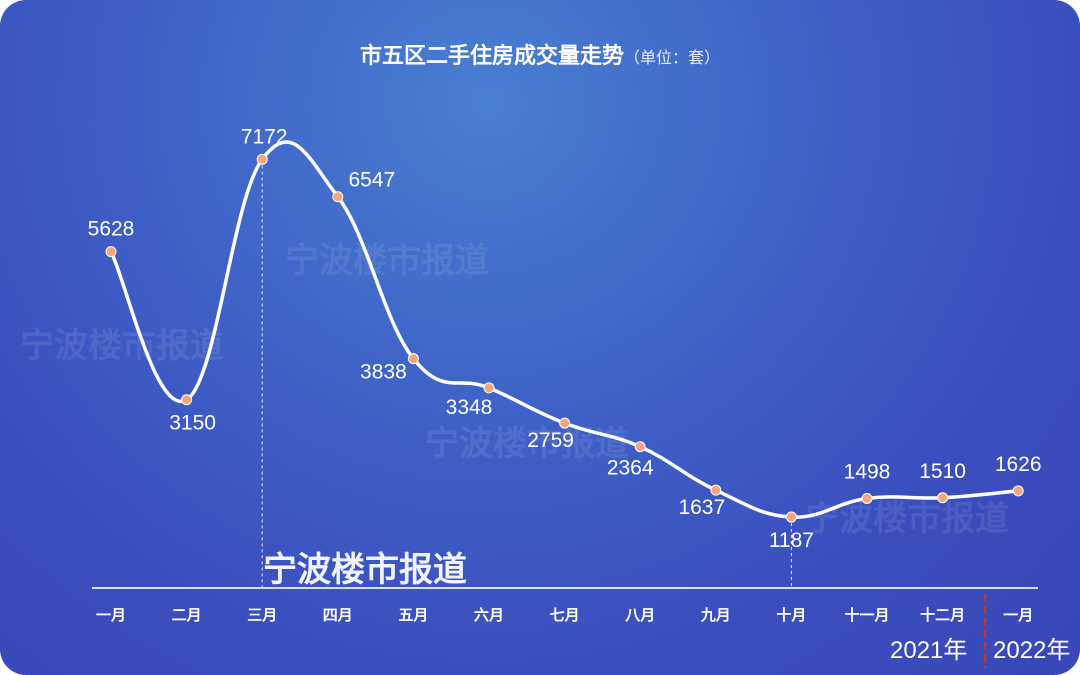 This screenshot has width=1080, height=675. What do you see at coordinates (264, 136) in the screenshot?
I see `data-label: 7172` at bounding box center [264, 136].